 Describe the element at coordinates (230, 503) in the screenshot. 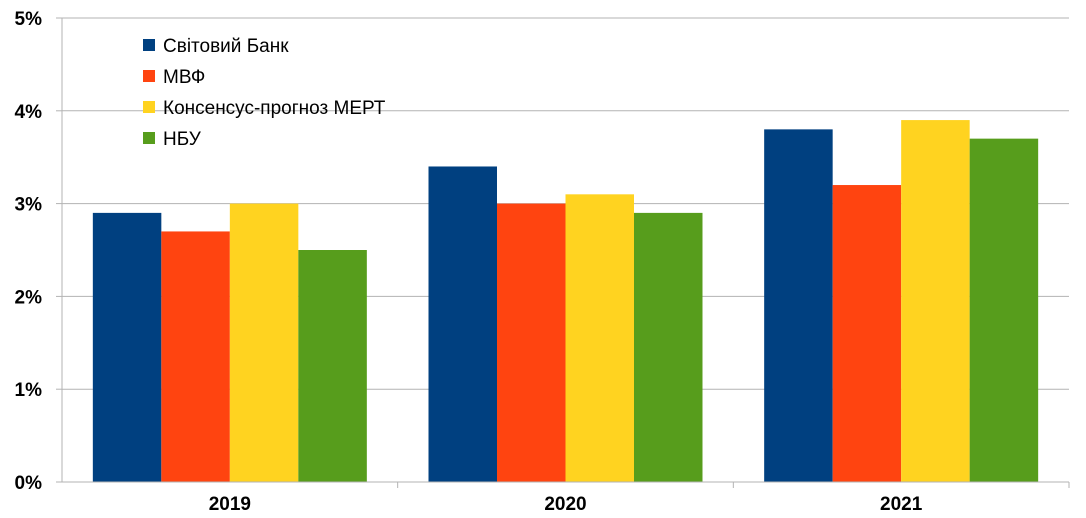

I see `x-tick-label: 2019` at that location.